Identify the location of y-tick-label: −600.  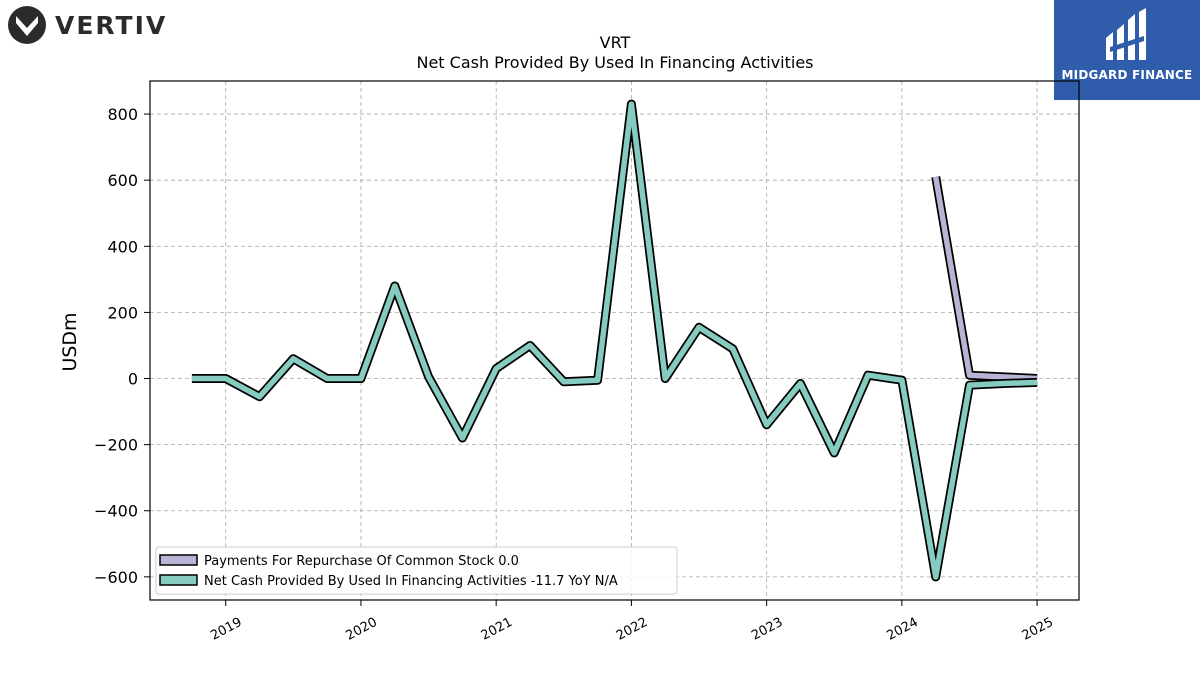
(116, 577).